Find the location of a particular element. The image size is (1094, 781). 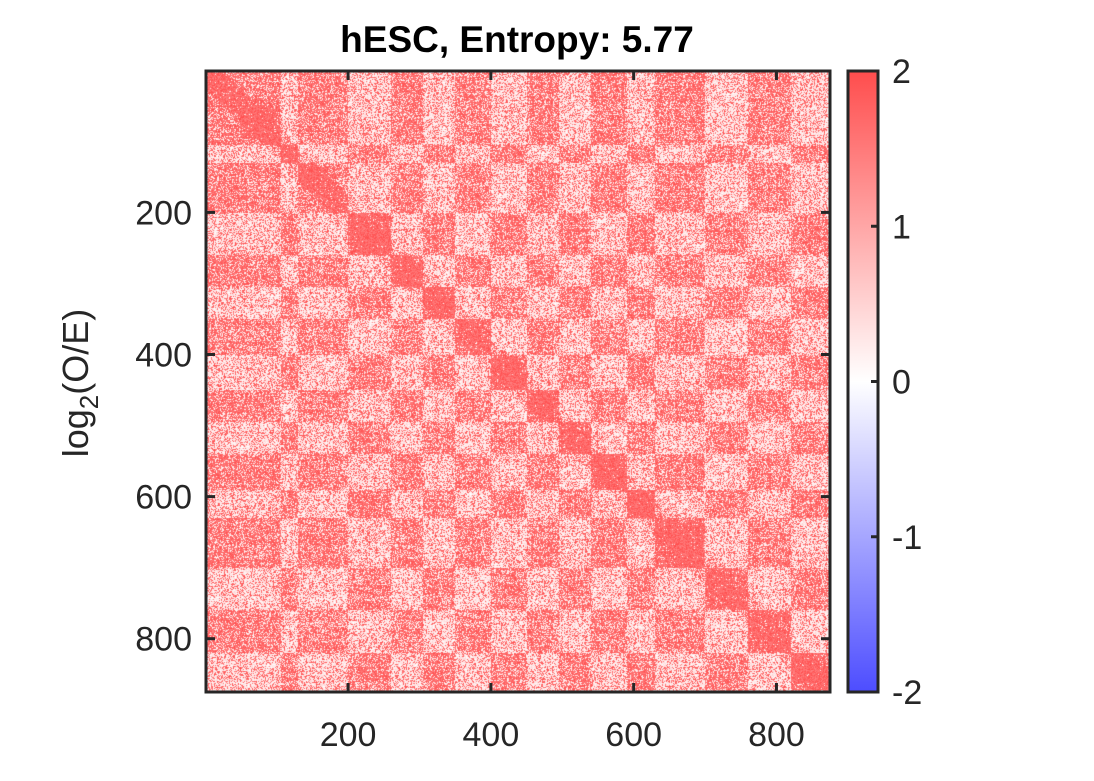

svg-text: log2(O/E) is located at coordinates (79, 383).